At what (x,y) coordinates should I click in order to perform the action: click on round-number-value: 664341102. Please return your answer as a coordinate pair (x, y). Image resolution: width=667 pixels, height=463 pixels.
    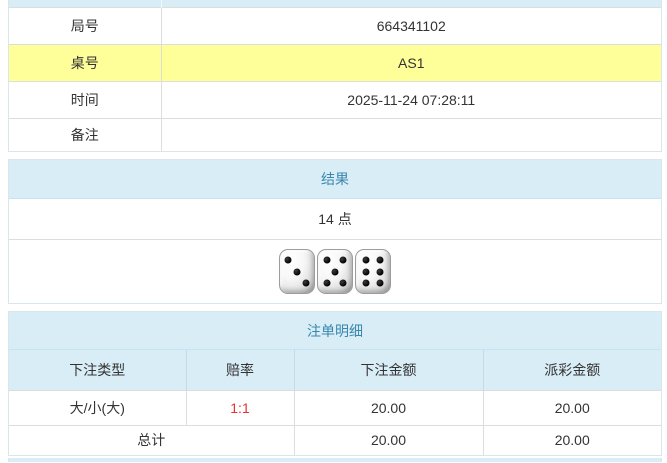
    Looking at the image, I should click on (410, 25).